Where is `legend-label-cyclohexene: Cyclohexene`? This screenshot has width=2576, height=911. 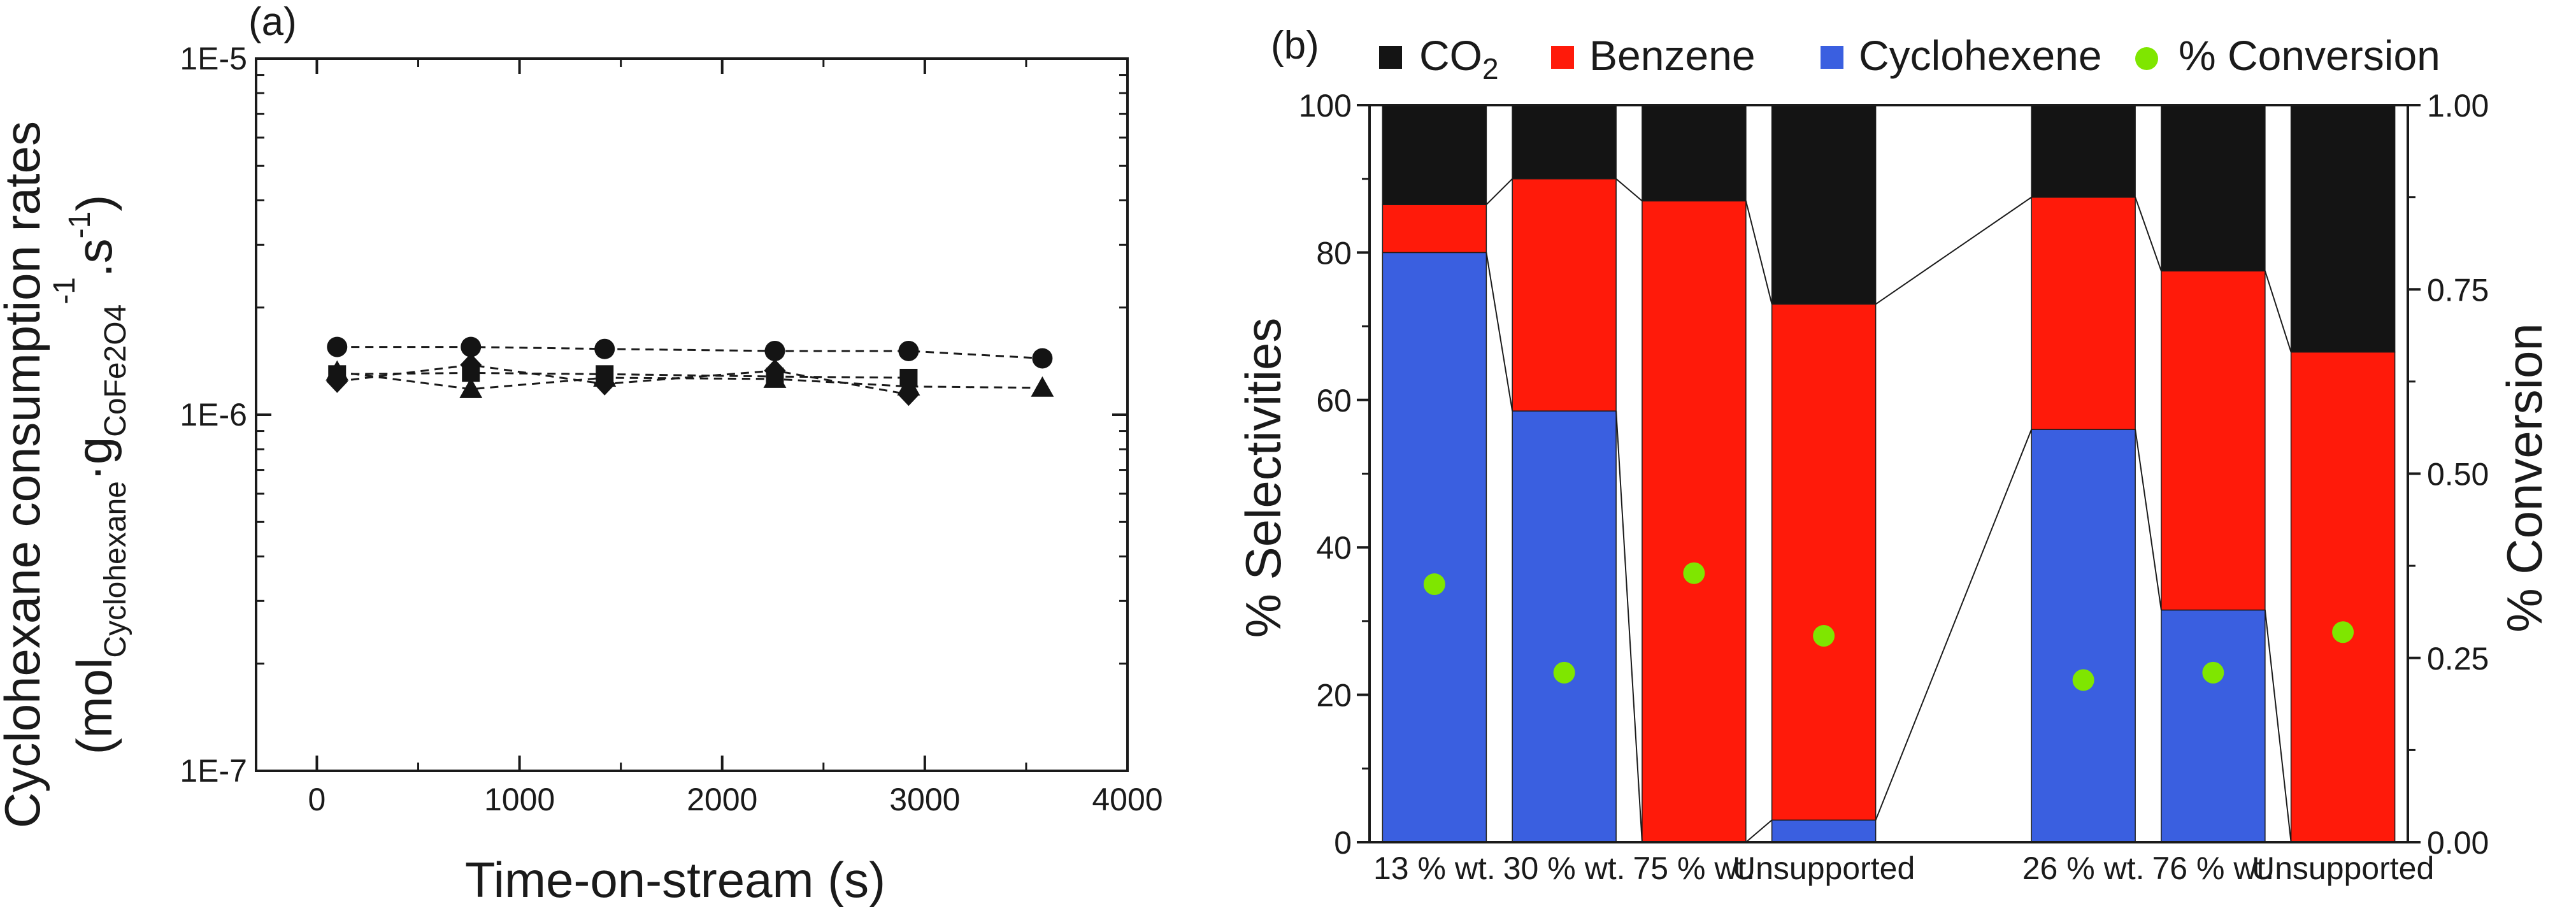
legend-label-cyclohexene: Cyclohexene is located at coordinates (1981, 55).